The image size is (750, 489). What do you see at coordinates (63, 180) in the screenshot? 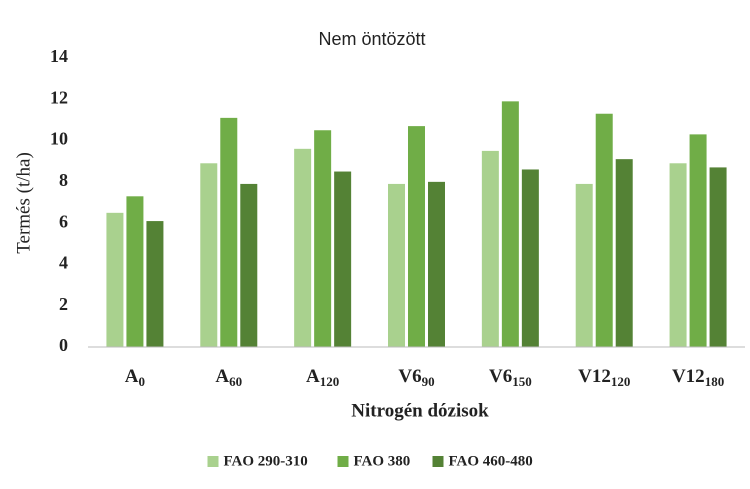
I see `y-tick-label: 8` at bounding box center [63, 180].